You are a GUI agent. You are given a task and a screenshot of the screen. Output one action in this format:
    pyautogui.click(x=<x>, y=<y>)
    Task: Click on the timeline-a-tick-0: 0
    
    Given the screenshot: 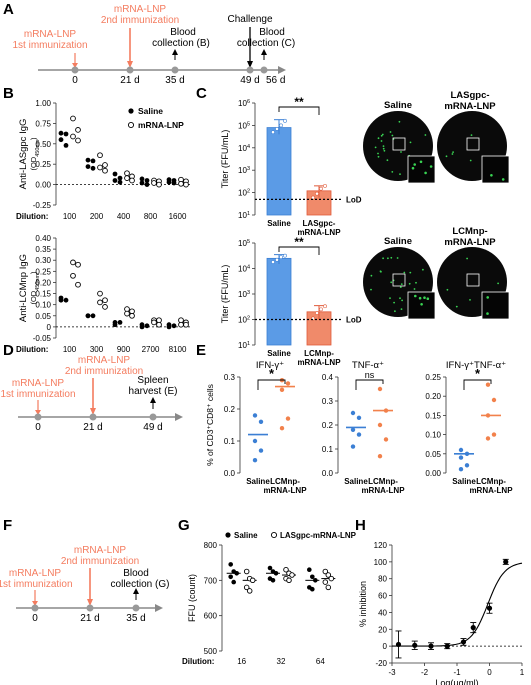 What is the action you would take?
    pyautogui.click(x=75, y=80)
    